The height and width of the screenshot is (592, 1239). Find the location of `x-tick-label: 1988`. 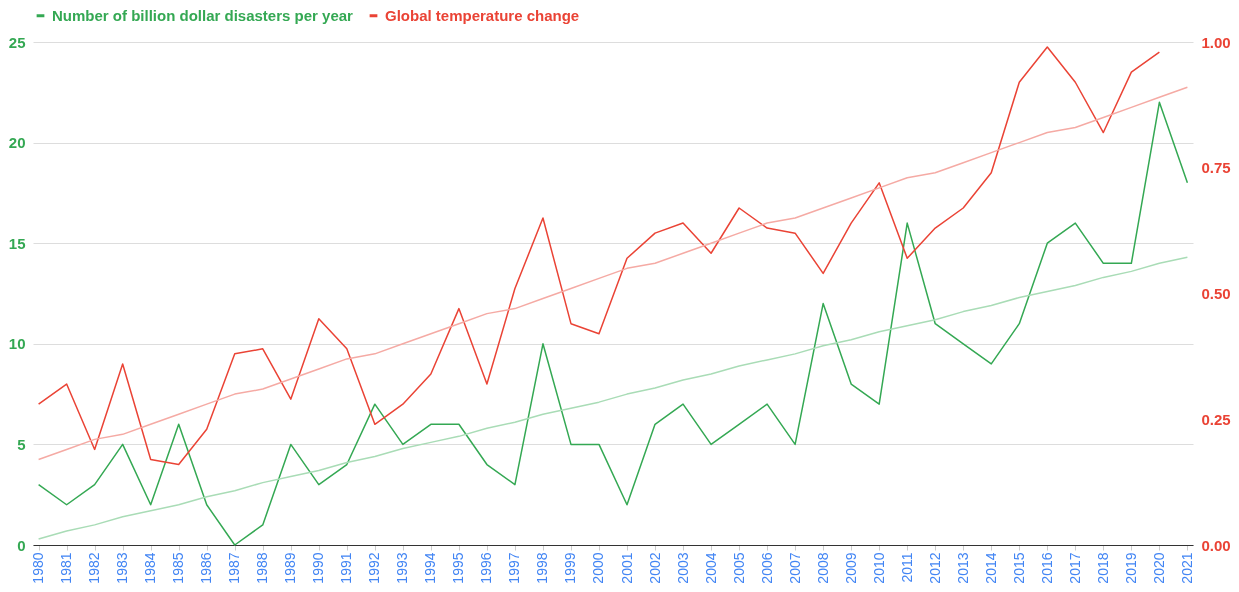

x-tick-label: 1988 is located at coordinates (262, 568).